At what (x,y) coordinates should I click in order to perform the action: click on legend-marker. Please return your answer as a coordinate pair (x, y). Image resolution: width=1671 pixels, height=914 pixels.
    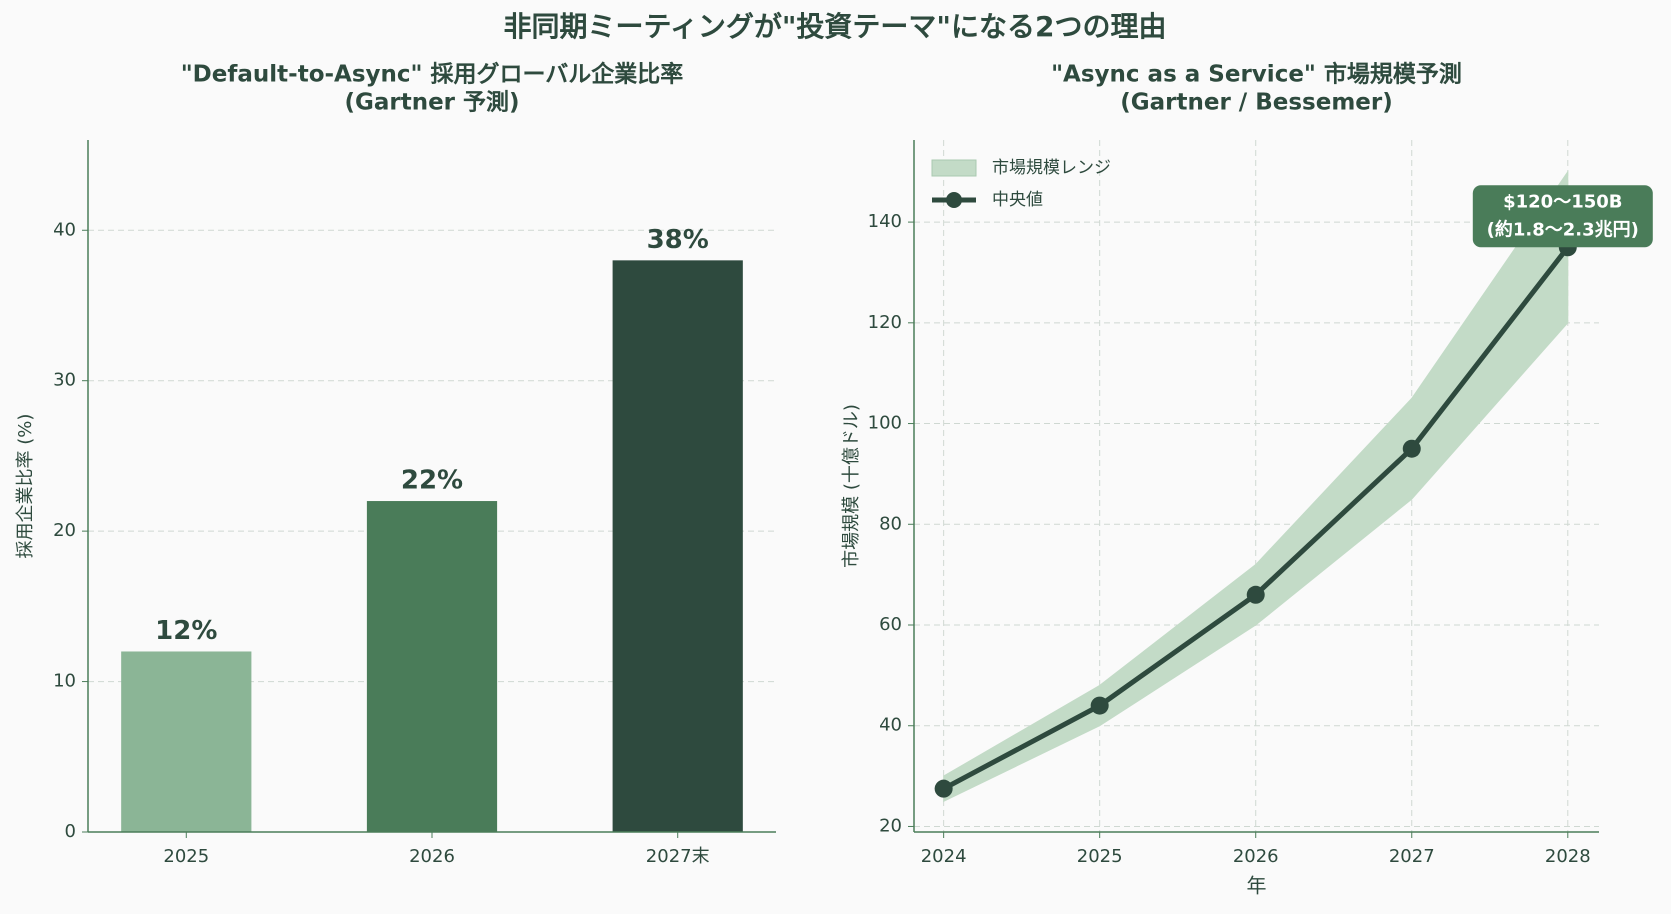
    Looking at the image, I should click on (954, 200).